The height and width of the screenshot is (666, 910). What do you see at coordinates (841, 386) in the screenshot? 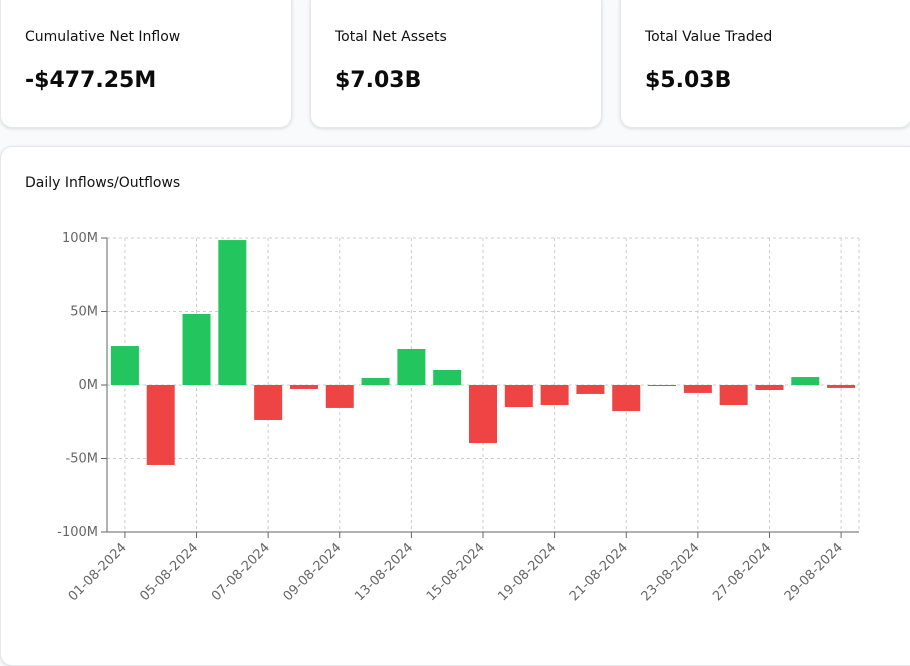
I see `bar-29-08-2024` at bounding box center [841, 386].